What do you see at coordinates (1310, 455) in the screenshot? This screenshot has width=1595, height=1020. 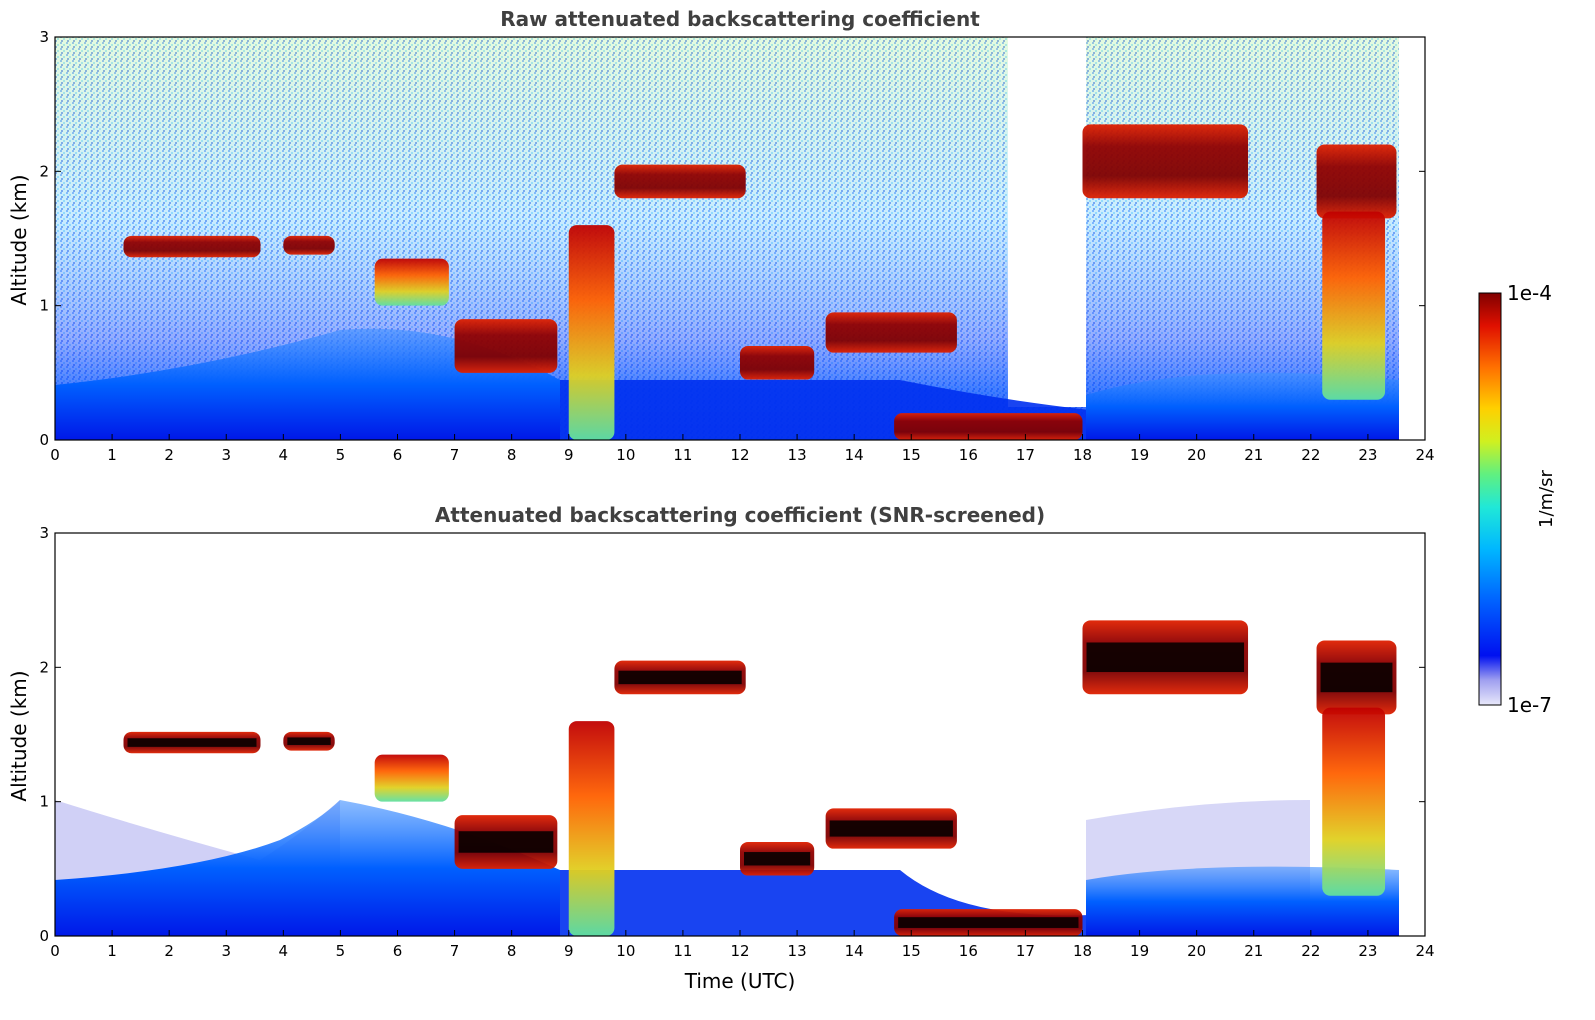 I see `panel-raw-xtick-label: 22` at bounding box center [1310, 455].